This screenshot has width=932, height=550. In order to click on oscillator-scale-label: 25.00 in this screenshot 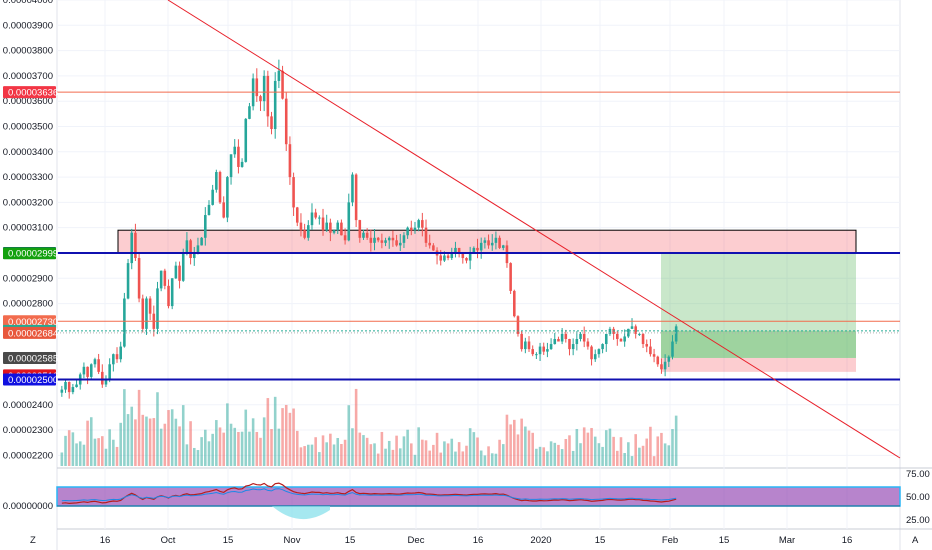, I will do `click(918, 520)`.